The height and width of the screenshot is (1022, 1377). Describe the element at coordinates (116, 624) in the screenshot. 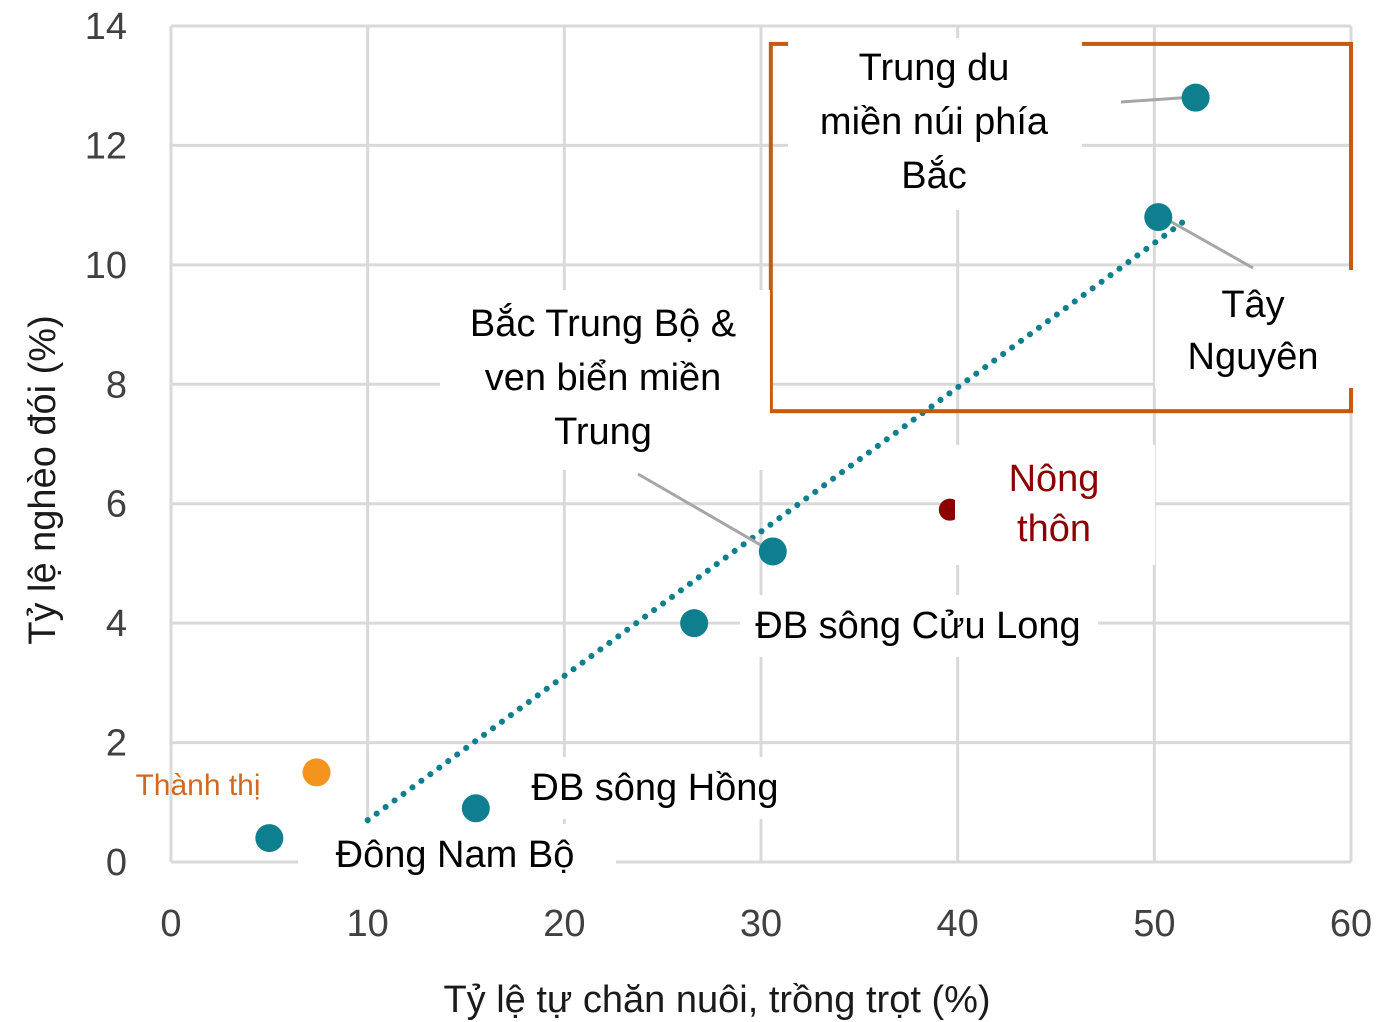

I see `y-tick-label: 4` at that location.